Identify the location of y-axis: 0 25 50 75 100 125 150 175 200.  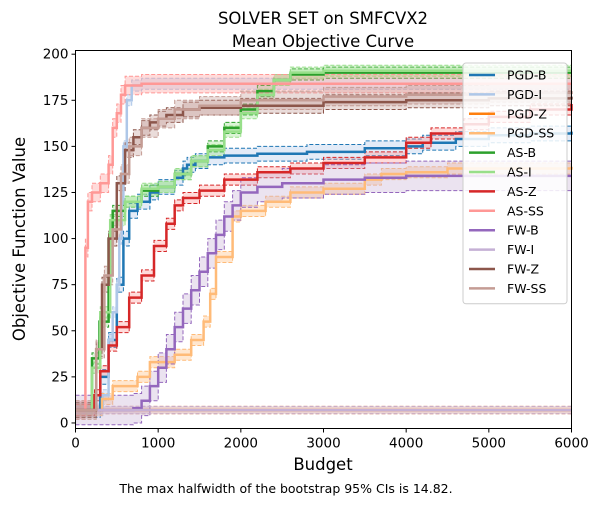
(59, 239).